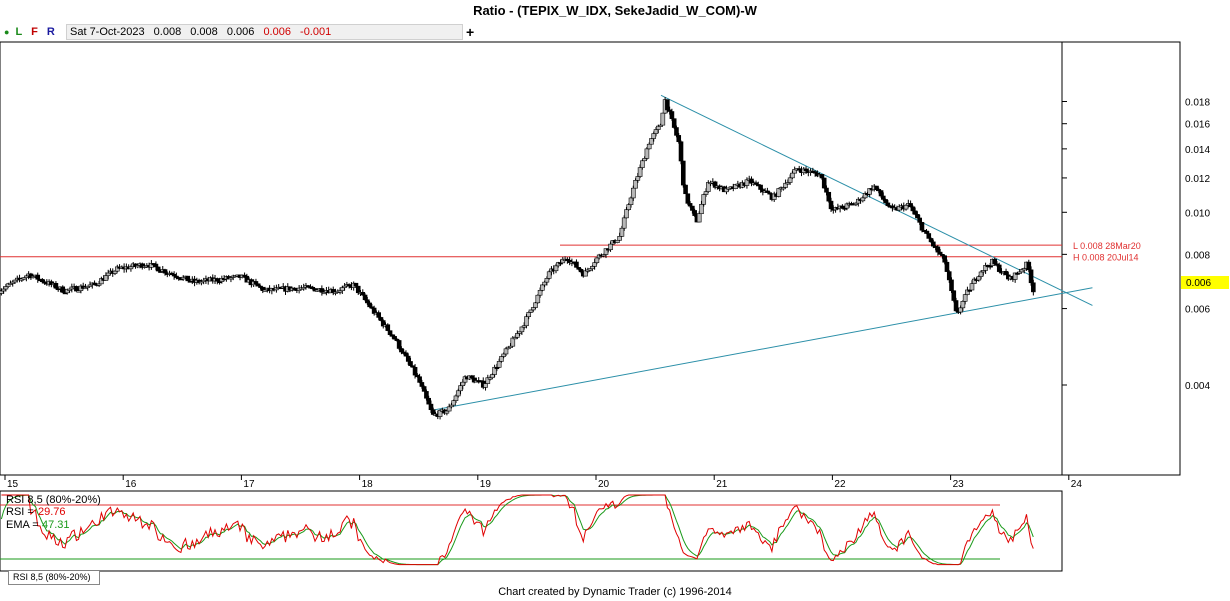  I want to click on x-tick-label: 24, so click(1077, 484).